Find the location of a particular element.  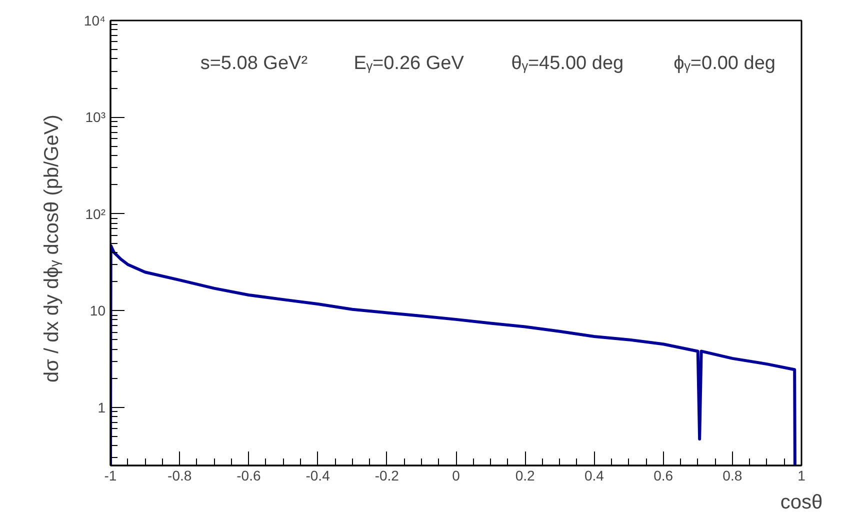

y-tick-label: 10⁴ is located at coordinates (95, 20).